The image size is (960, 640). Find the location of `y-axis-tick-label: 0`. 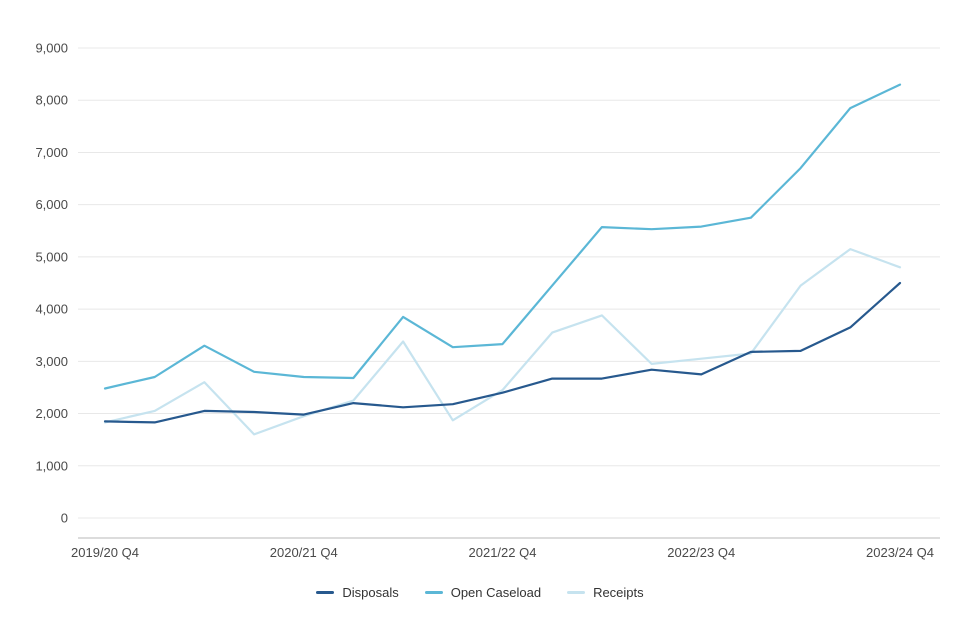

y-axis-tick-label: 0 is located at coordinates (64, 518).